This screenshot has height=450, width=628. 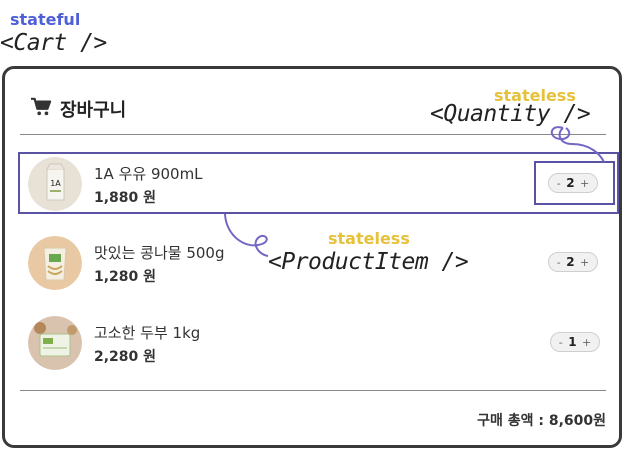 What do you see at coordinates (572, 342) in the screenshot?
I see `quantity-value: 1` at bounding box center [572, 342].